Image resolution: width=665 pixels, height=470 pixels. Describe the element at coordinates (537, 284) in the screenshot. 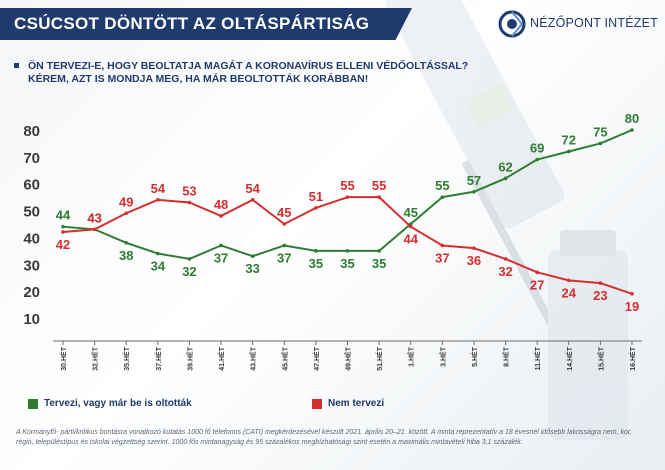

I see `series-1-data-label: 27` at that location.